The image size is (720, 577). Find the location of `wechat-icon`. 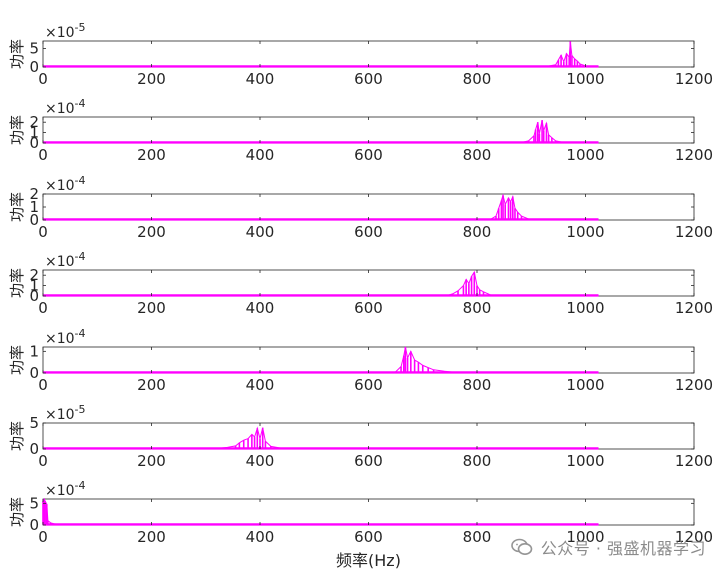

wechat-icon is located at coordinates (521, 546).